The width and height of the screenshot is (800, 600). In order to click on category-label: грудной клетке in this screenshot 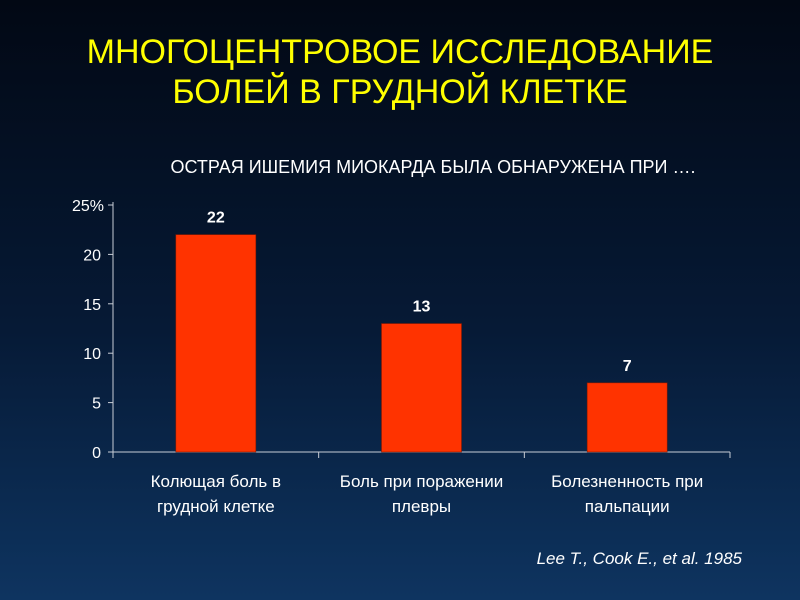, I will do `click(216, 506)`.